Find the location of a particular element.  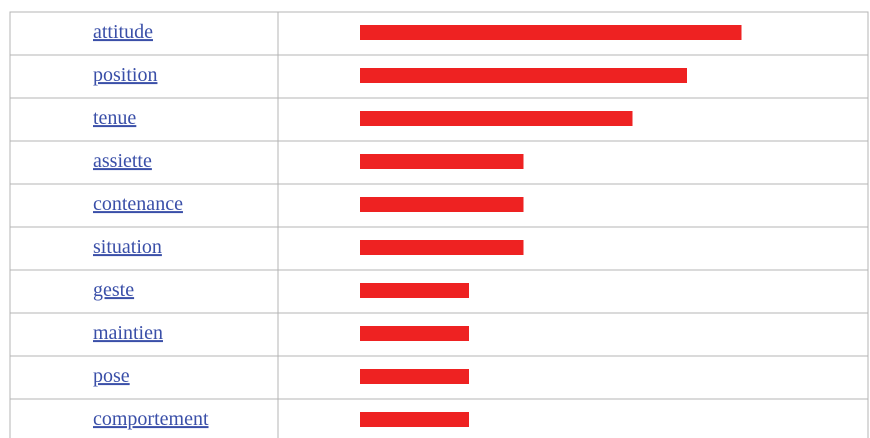

word-link: attitude is located at coordinates (123, 32).